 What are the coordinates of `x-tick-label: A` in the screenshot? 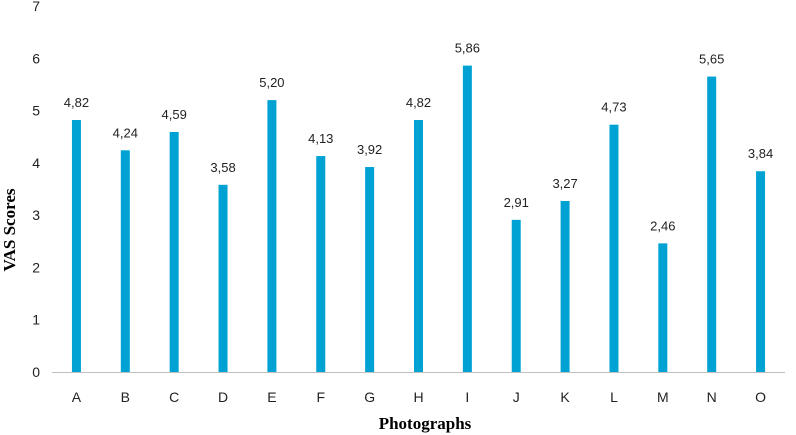 It's located at (77, 397).